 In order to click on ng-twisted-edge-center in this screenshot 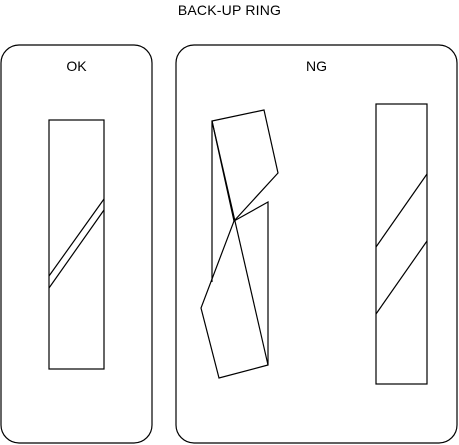, I will do `click(240, 243)`.